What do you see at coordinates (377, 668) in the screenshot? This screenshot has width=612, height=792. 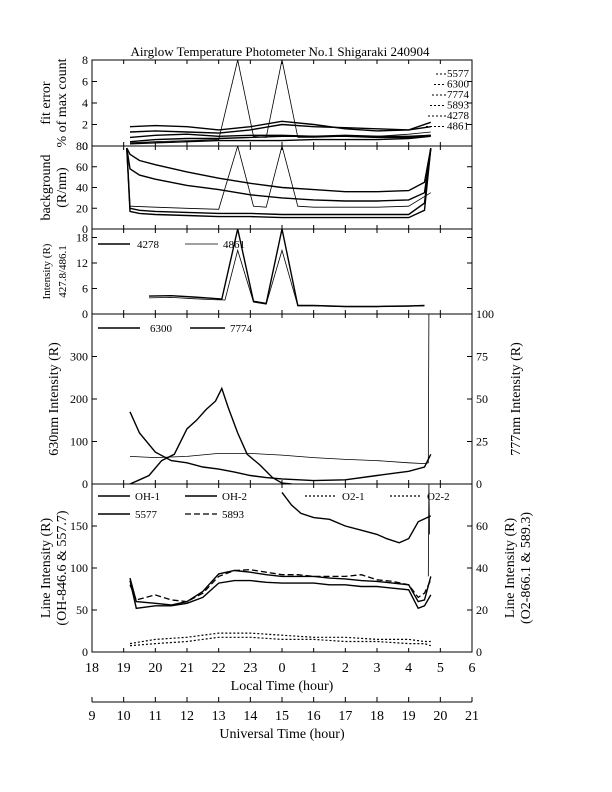 I see `local-time-tick-label: 3` at bounding box center [377, 668].